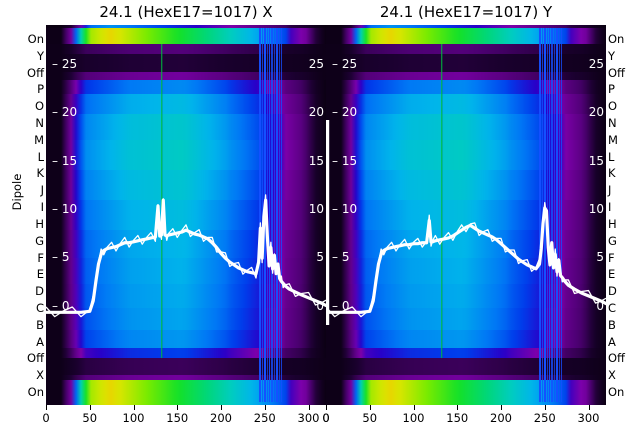 Image resolution: width=640 pixels, height=440 pixels. I want to click on x-tick-label: 150, so click(457, 418).